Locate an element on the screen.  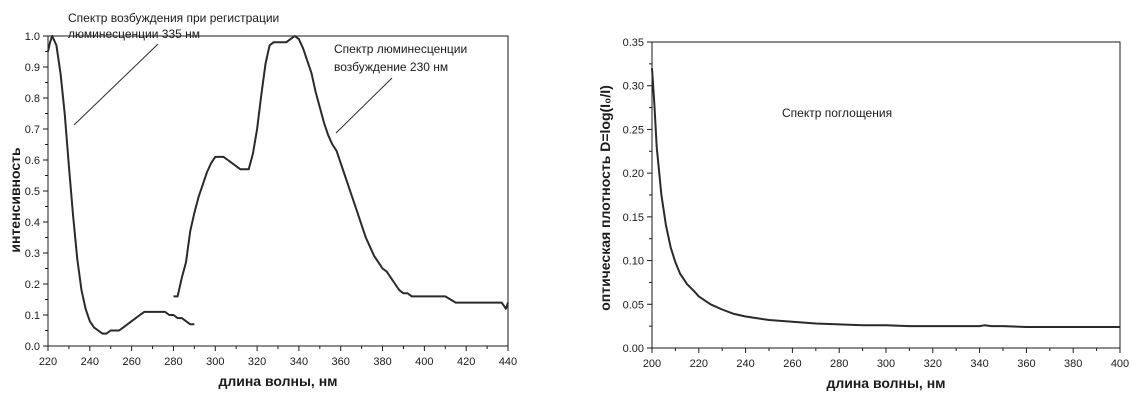
left-annotation-excitation-arrow is located at coordinates (116, 84).